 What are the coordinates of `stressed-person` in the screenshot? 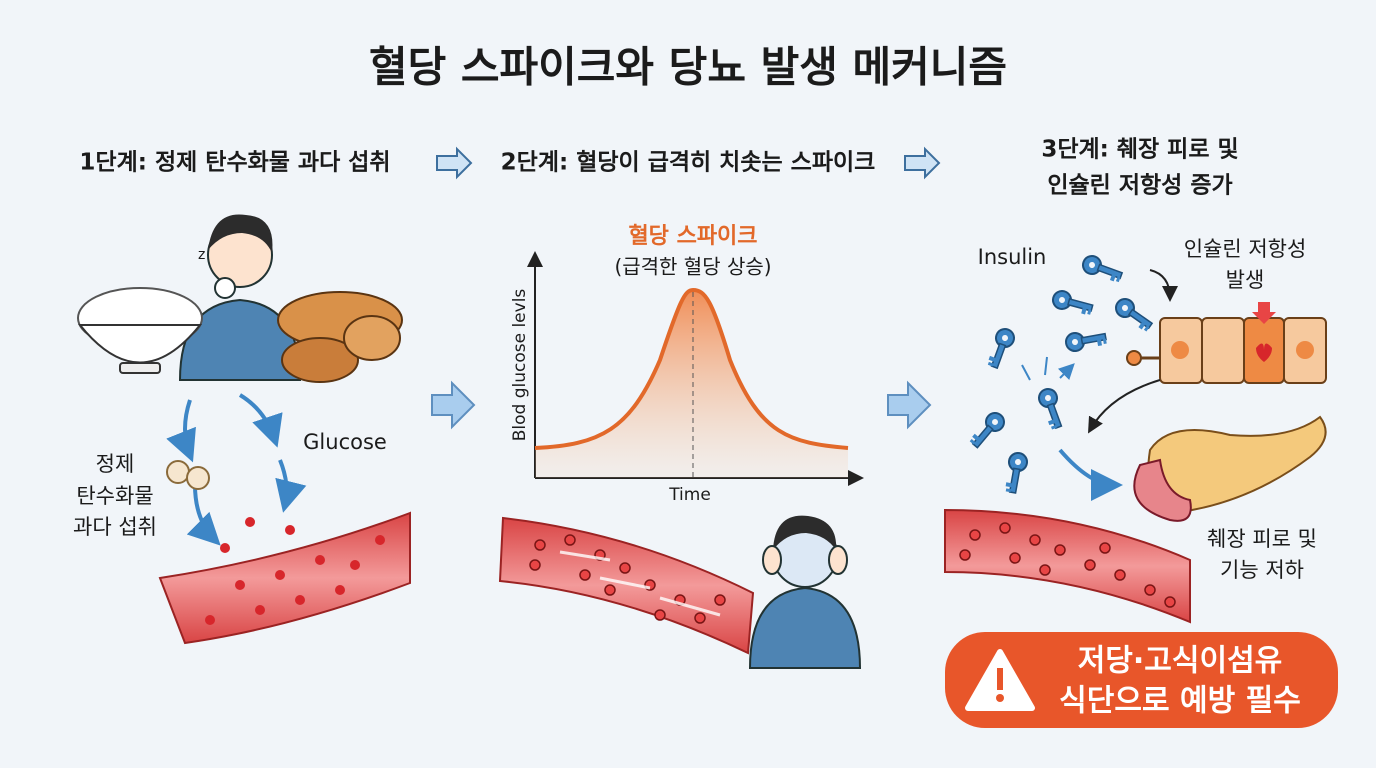 It's located at (805, 592).